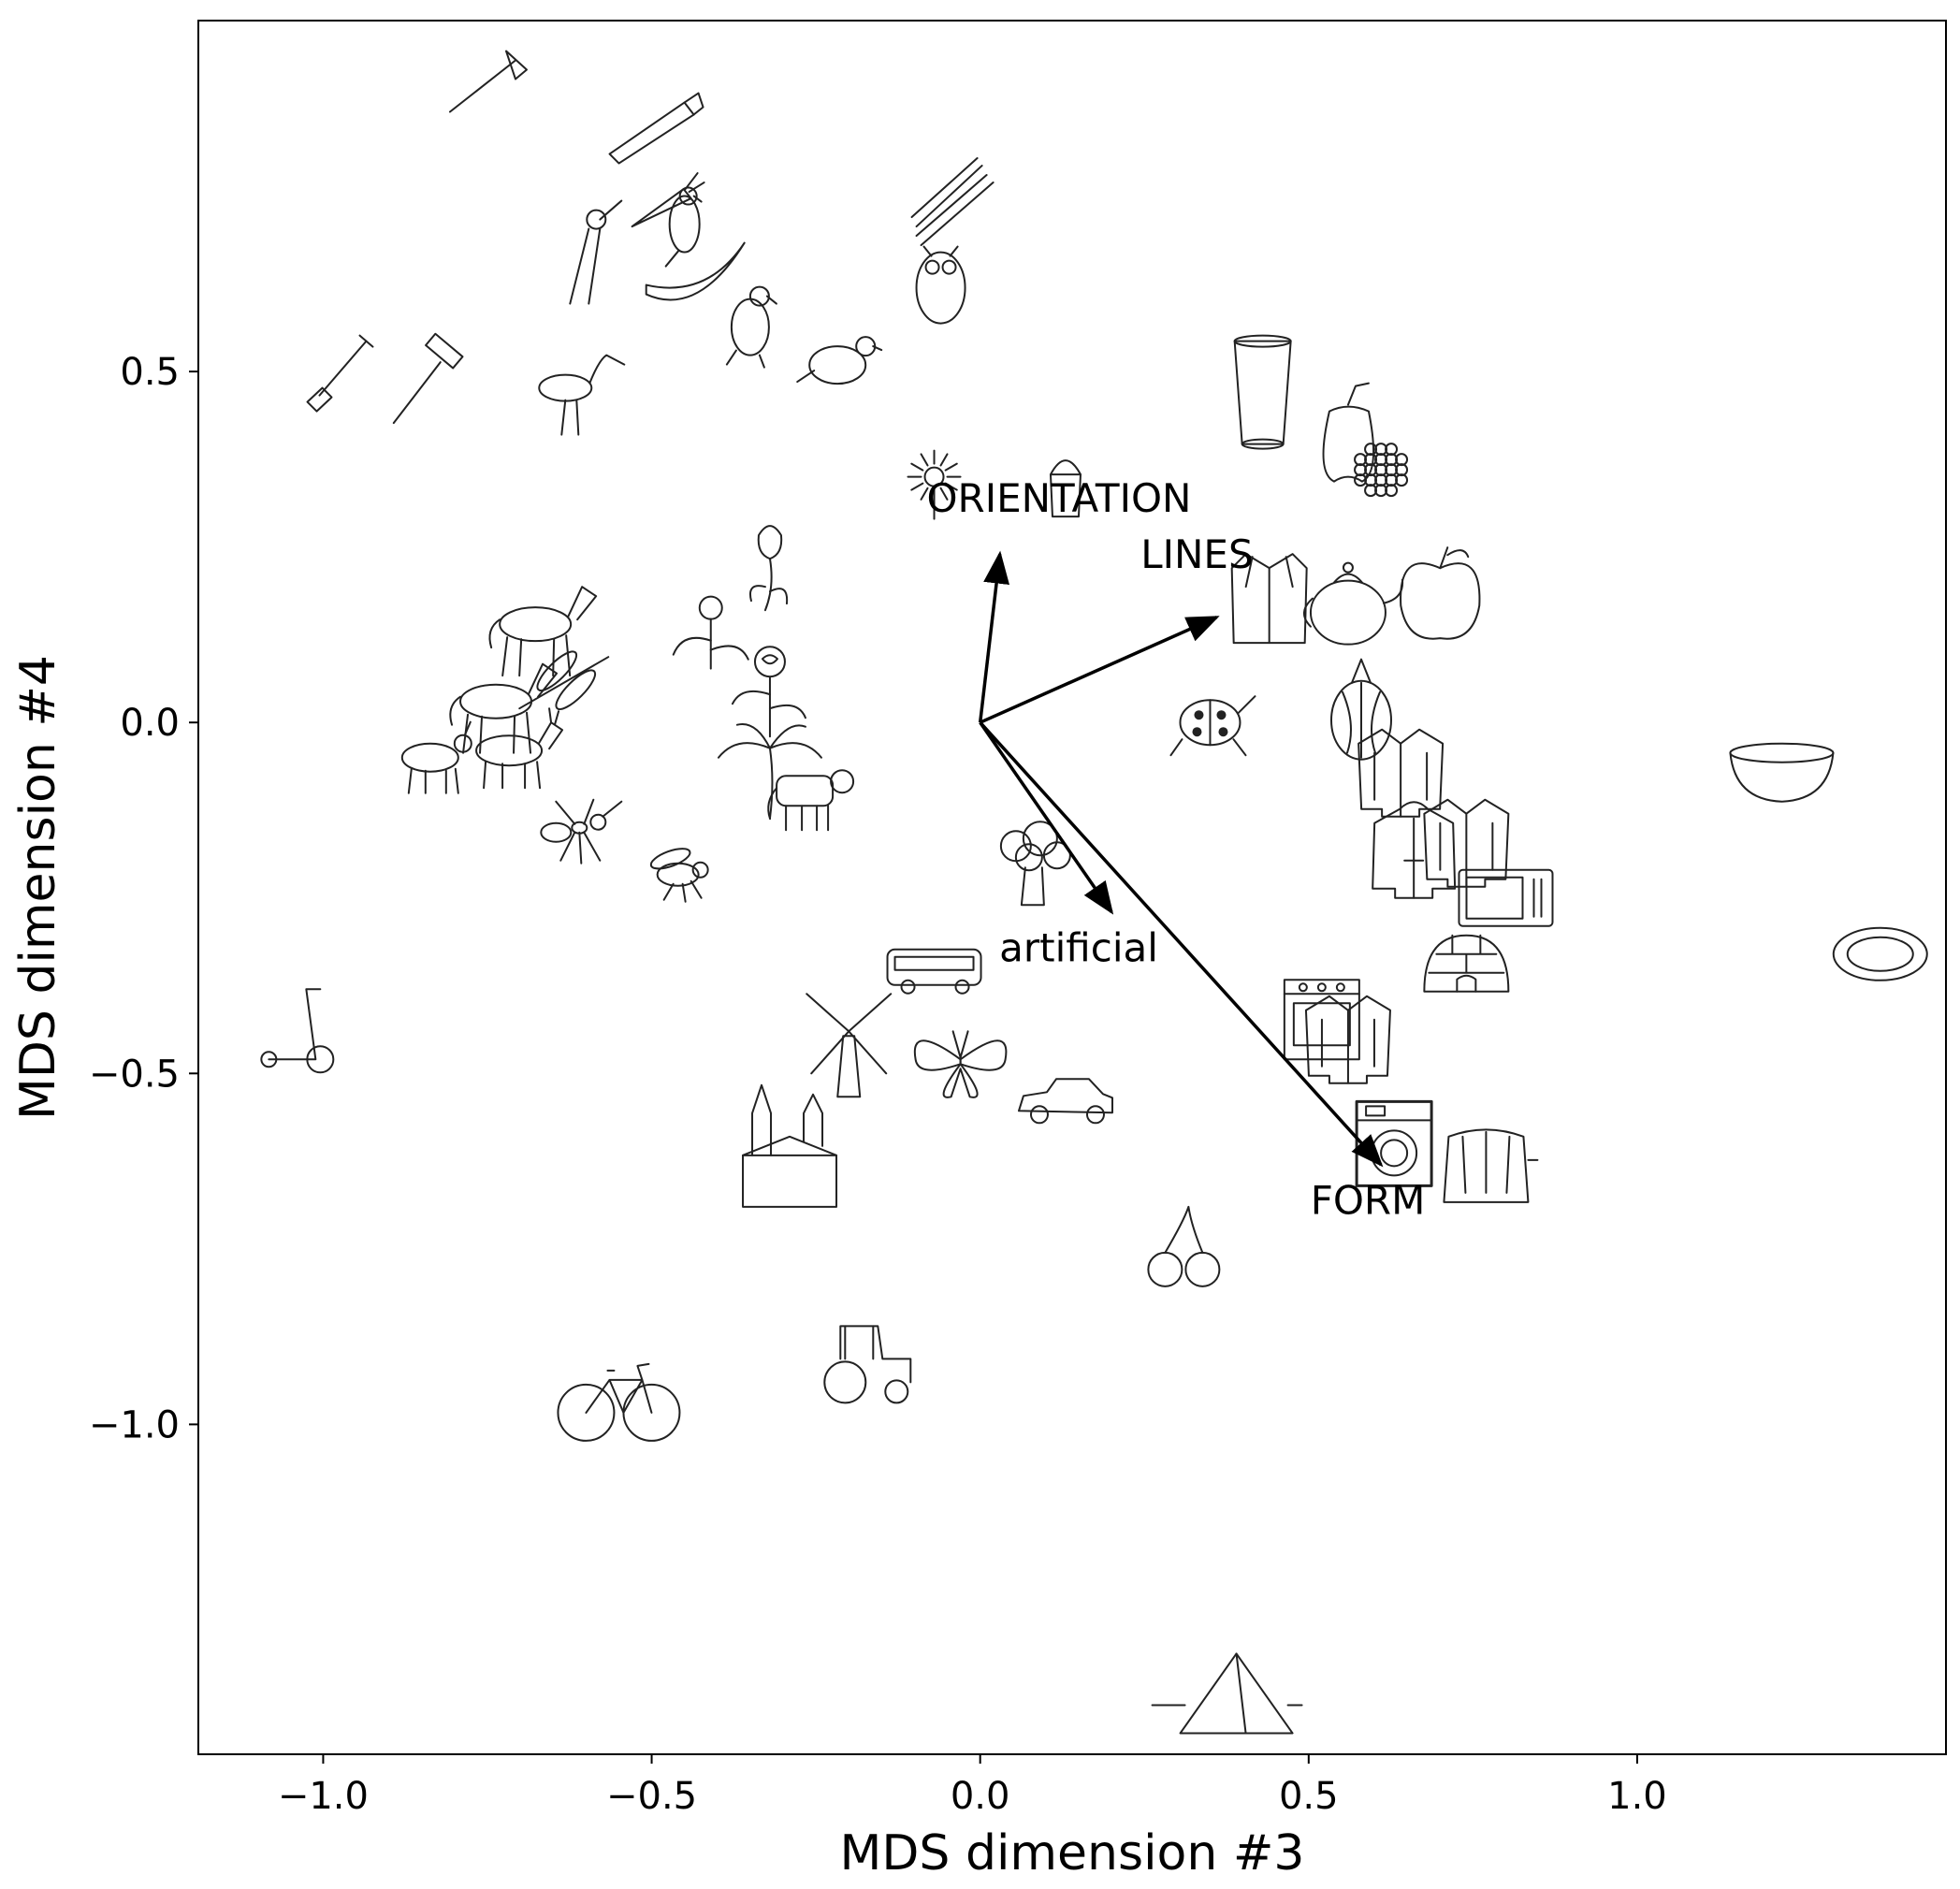  What do you see at coordinates (1047, 818) in the screenshot?
I see `vector-arrow-artificial` at bounding box center [1047, 818].